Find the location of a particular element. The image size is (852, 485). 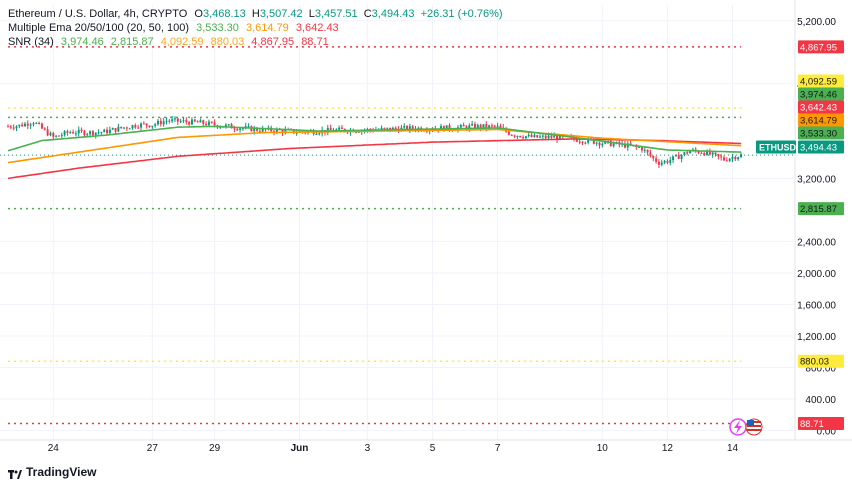

price-label-text: 4,092.59 is located at coordinates (818, 82).